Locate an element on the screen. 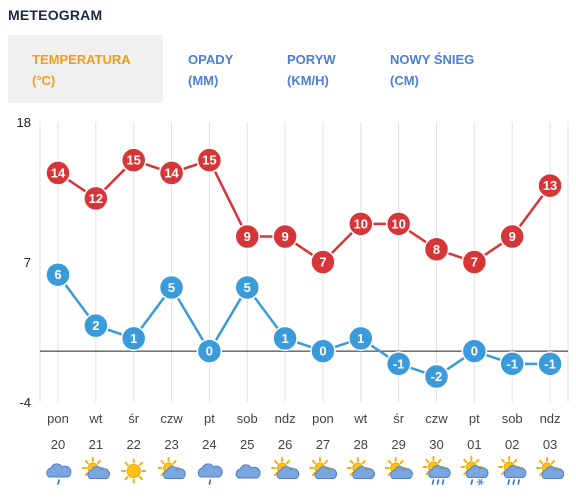  tab-gust: PORYW (KM/H) is located at coordinates (313, 69).